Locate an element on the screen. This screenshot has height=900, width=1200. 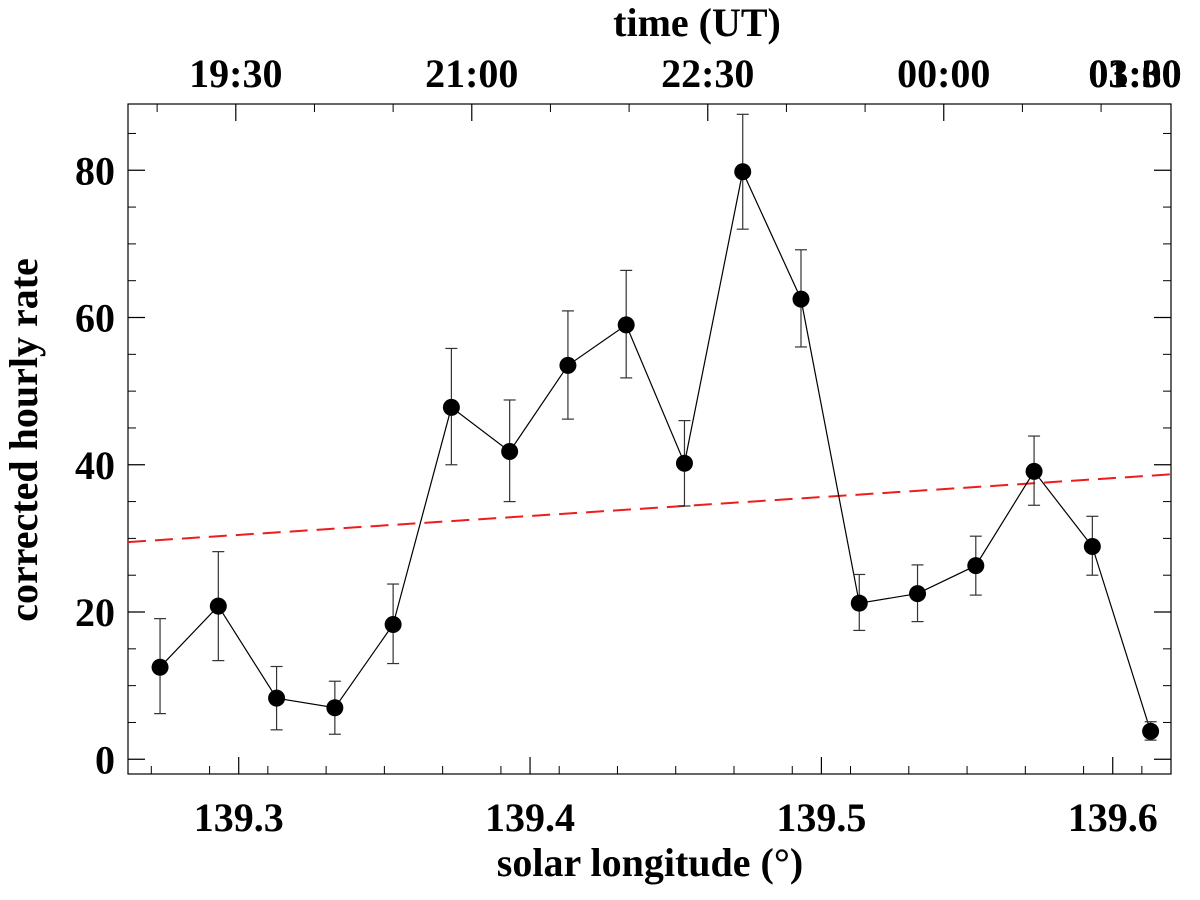
top-tick-label: 00:00 is located at coordinates (943, 73).